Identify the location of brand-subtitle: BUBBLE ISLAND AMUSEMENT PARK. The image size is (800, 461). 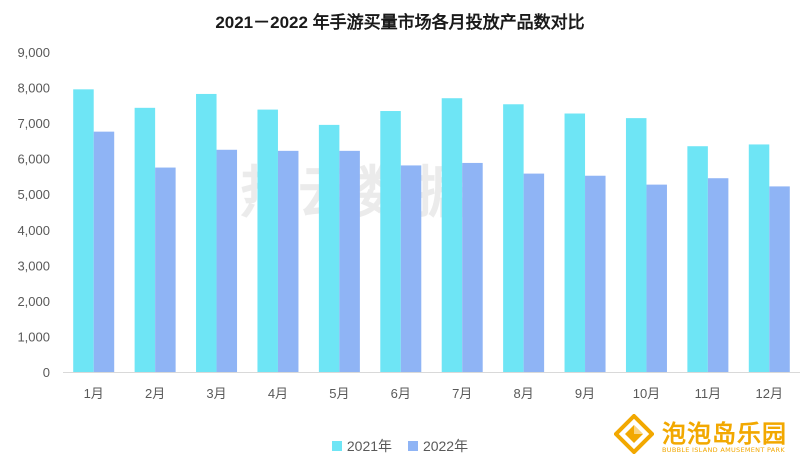
(723, 450).